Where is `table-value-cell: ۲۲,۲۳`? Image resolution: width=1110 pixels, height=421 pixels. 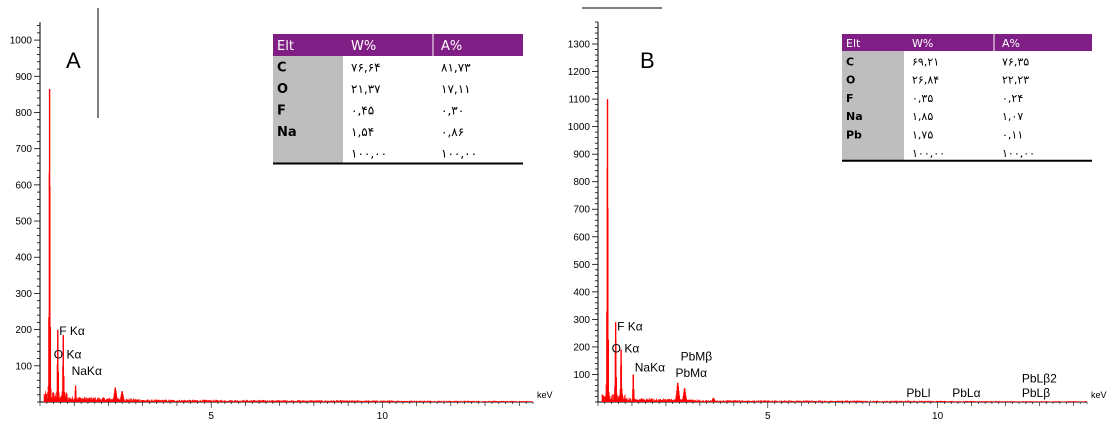
table-value-cell: ۲۲,۲۳ is located at coordinates (1015, 80).